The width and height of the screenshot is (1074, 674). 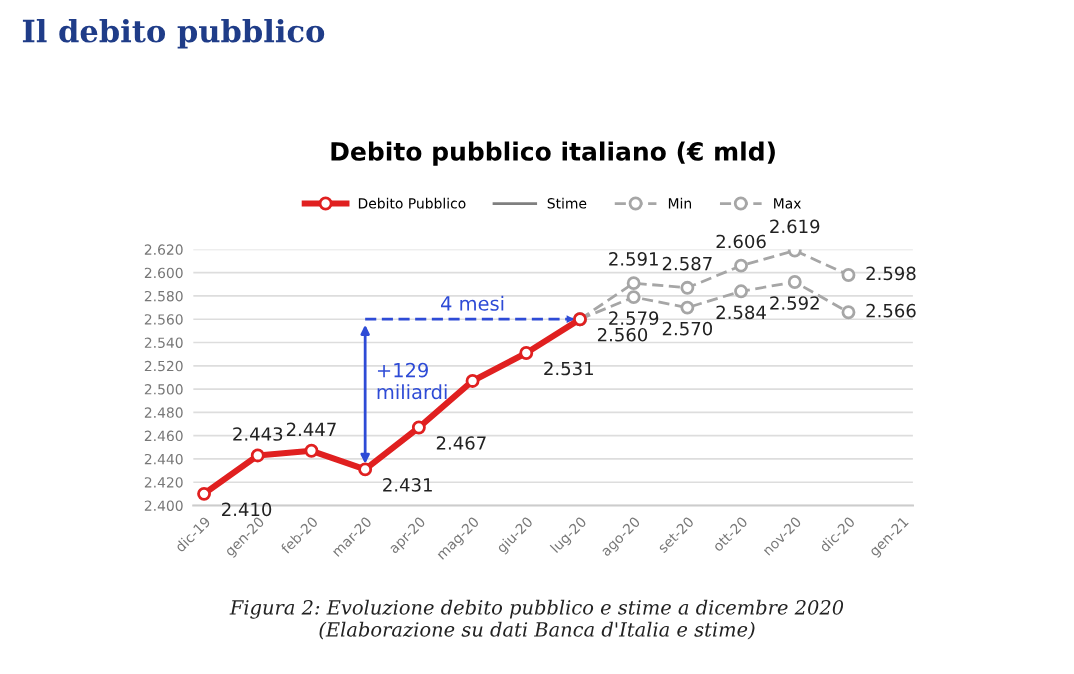 I want to click on data-label: 2.531, so click(x=568, y=368).